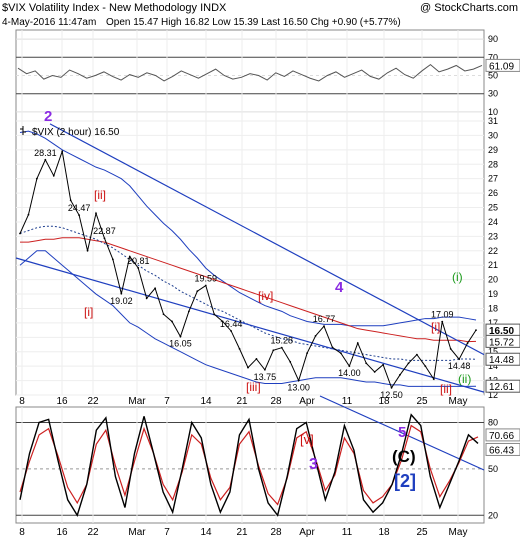 The image size is (520, 545). Describe the element at coordinates (167, 401) in the screenshot. I see `price-x-tick-label: 7` at that location.